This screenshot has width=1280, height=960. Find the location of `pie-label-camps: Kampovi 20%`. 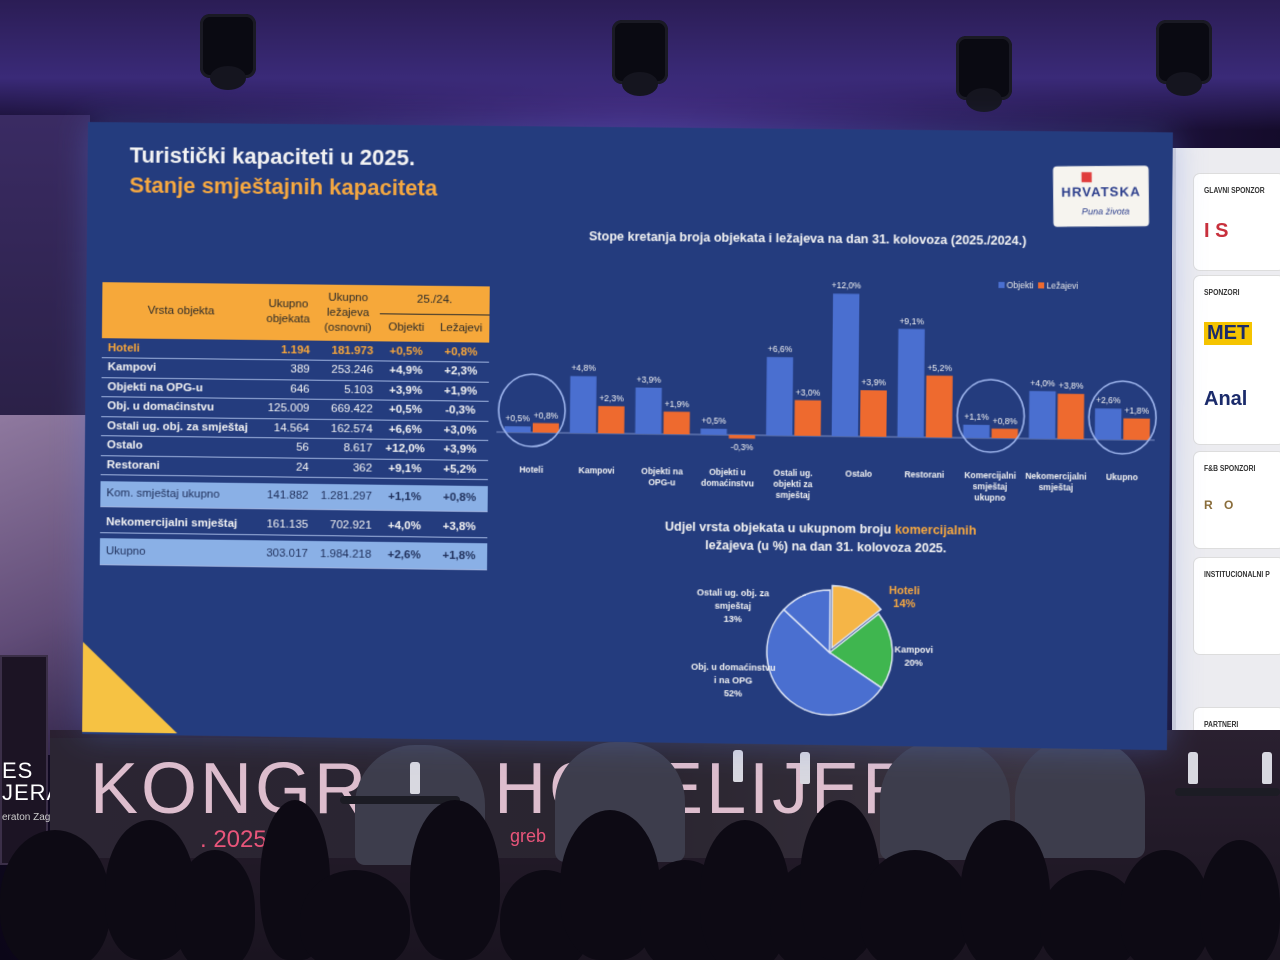

pie-label-camps: Kampovi 20% is located at coordinates (913, 656).